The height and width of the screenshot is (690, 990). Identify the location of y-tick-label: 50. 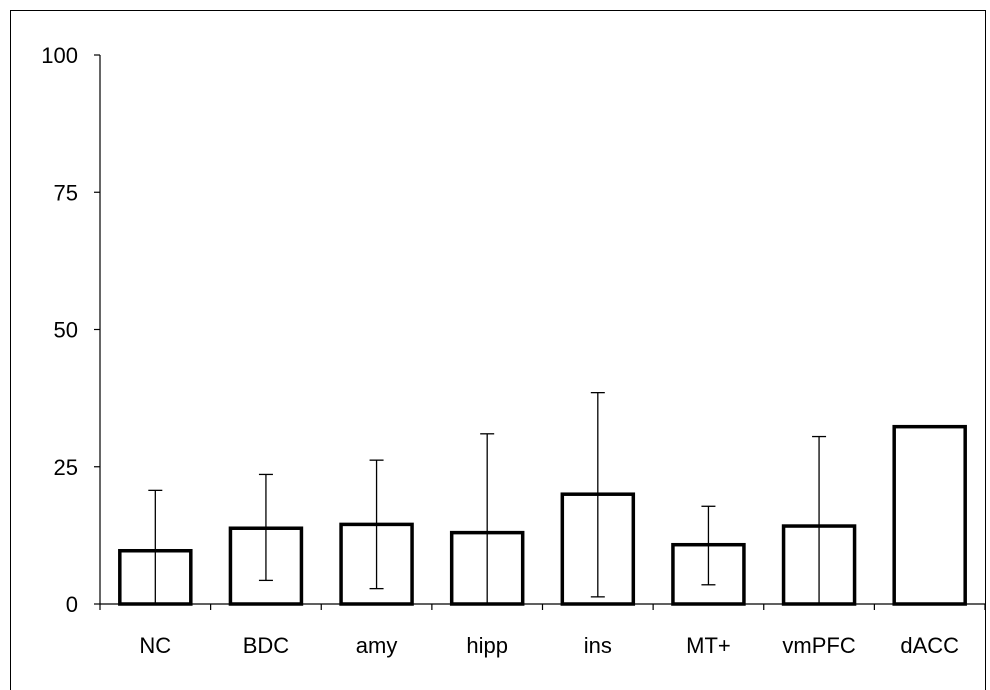
(66, 330).